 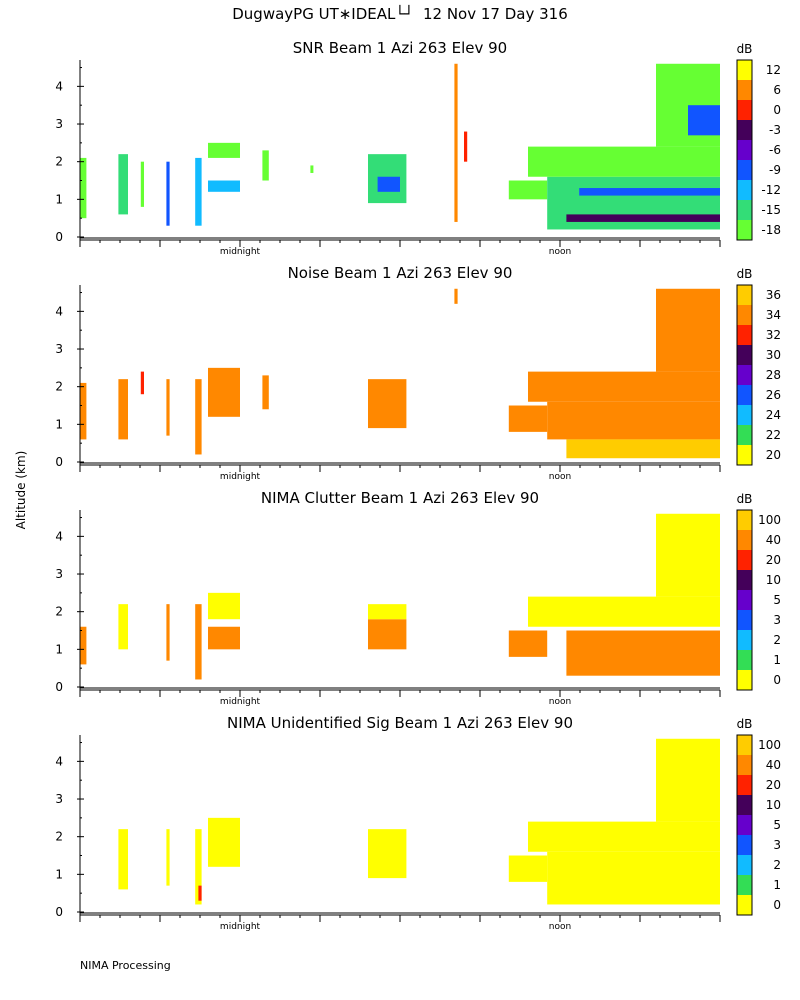 What do you see at coordinates (59, 912) in the screenshot?
I see `y-tick-label: 0` at bounding box center [59, 912].